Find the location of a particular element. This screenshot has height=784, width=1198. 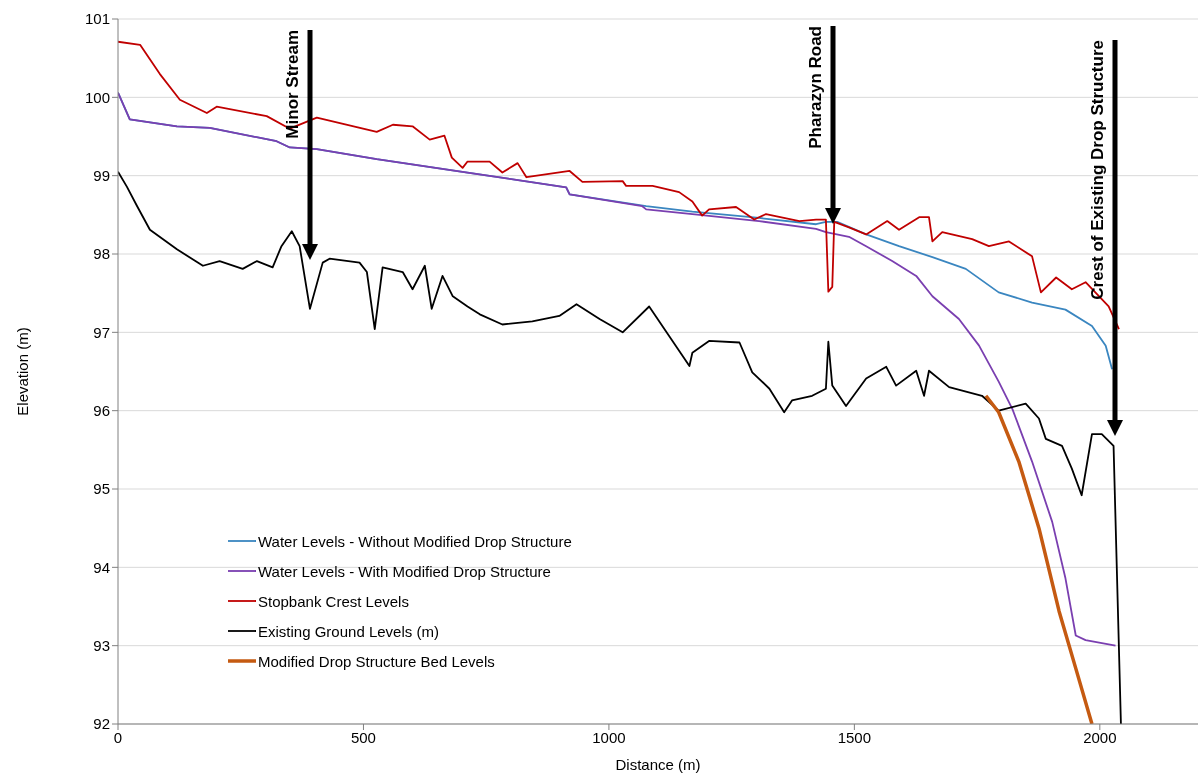

y-tick-label: 92 is located at coordinates (101, 724).